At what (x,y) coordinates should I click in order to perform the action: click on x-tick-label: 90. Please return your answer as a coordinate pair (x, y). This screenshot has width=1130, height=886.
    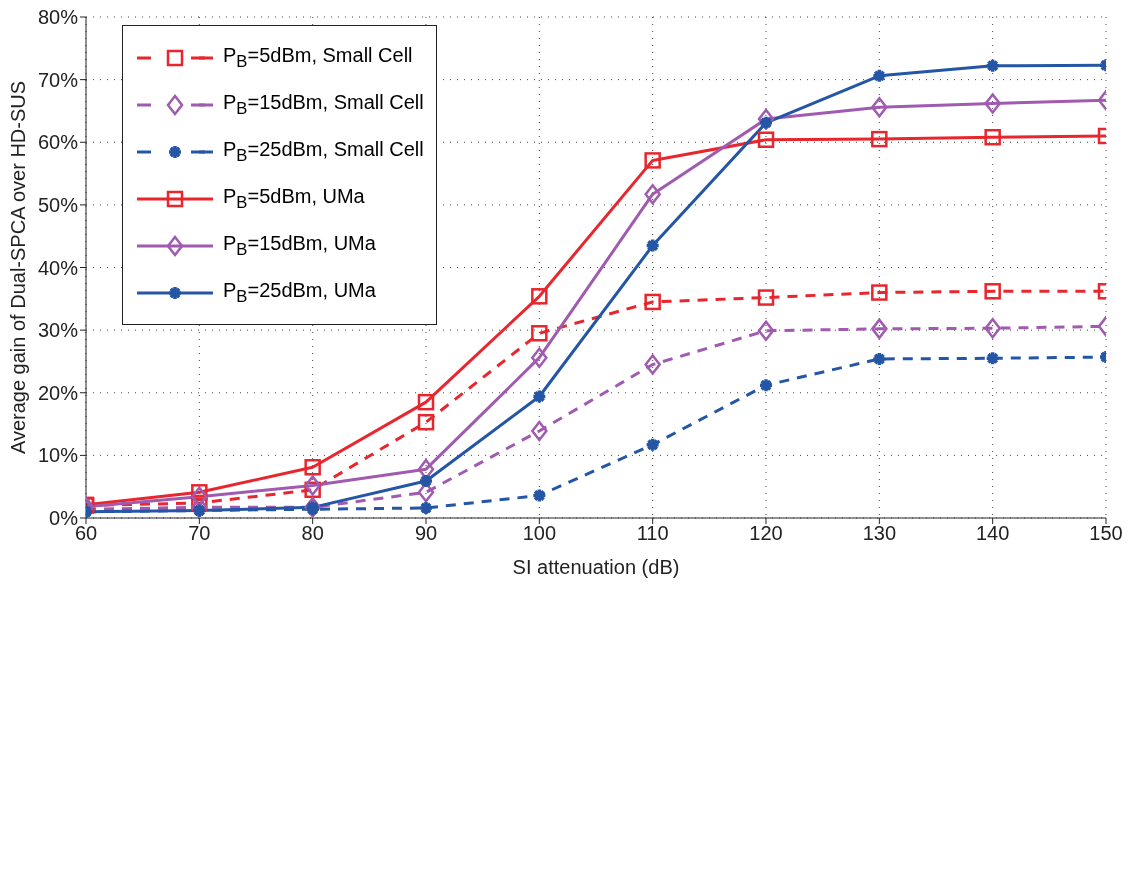
    Looking at the image, I should click on (426, 533).